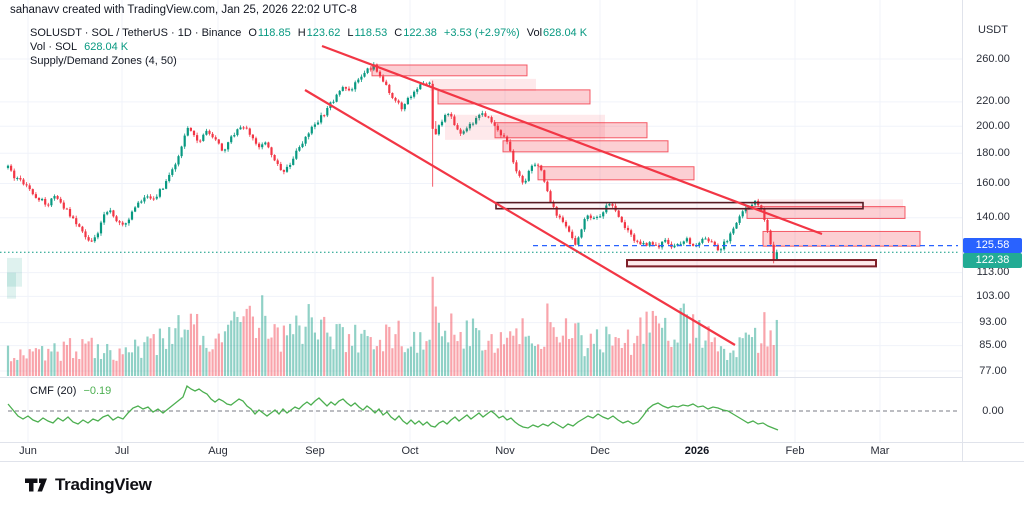 The width and height of the screenshot is (1024, 507). I want to click on supply-zone-2-light, so click(483, 84).